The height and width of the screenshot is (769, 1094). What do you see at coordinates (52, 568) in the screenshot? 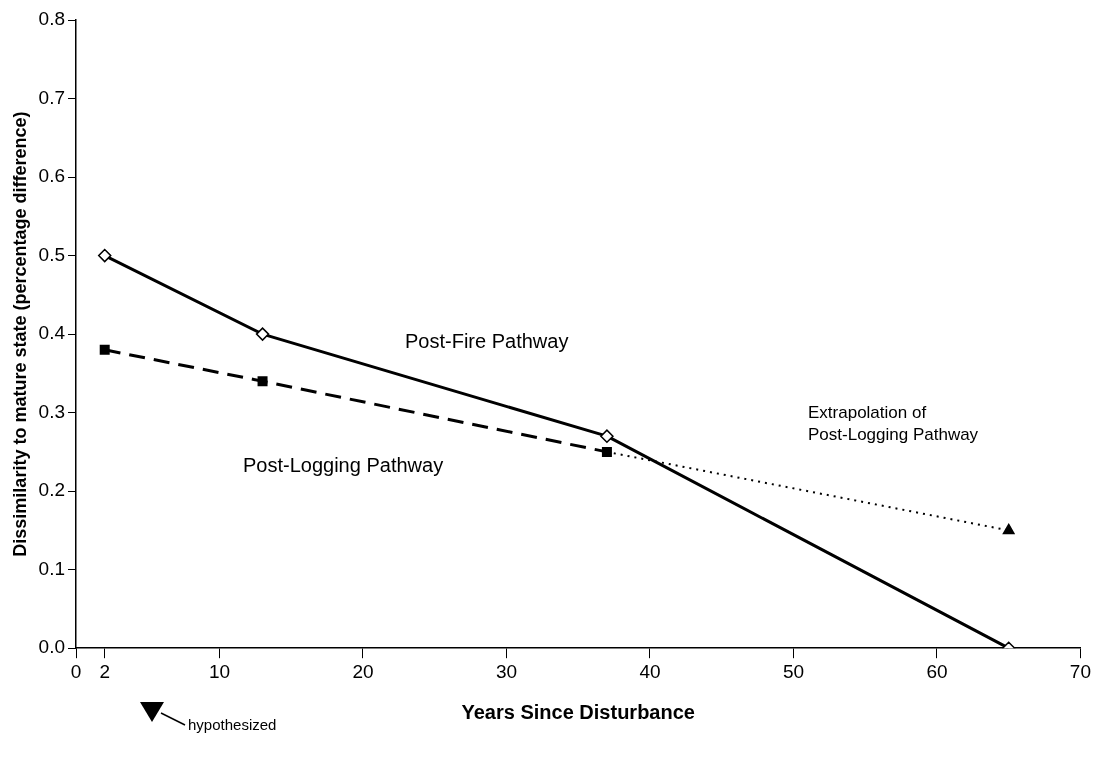
I see `y-tick-label: 0.1` at bounding box center [52, 568].